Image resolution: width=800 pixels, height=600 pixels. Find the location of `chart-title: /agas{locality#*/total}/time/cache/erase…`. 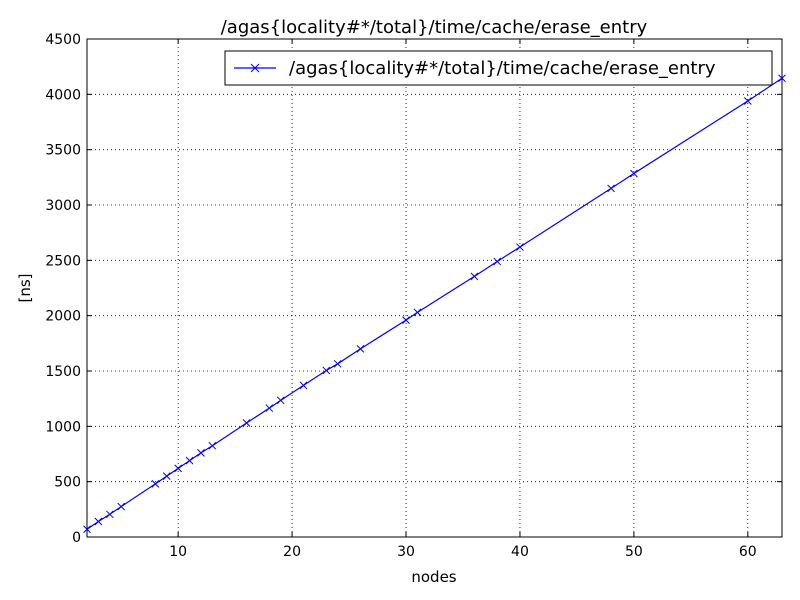

chart-title: /agas{locality#*/total}/time/cache/erase… is located at coordinates (434, 27).